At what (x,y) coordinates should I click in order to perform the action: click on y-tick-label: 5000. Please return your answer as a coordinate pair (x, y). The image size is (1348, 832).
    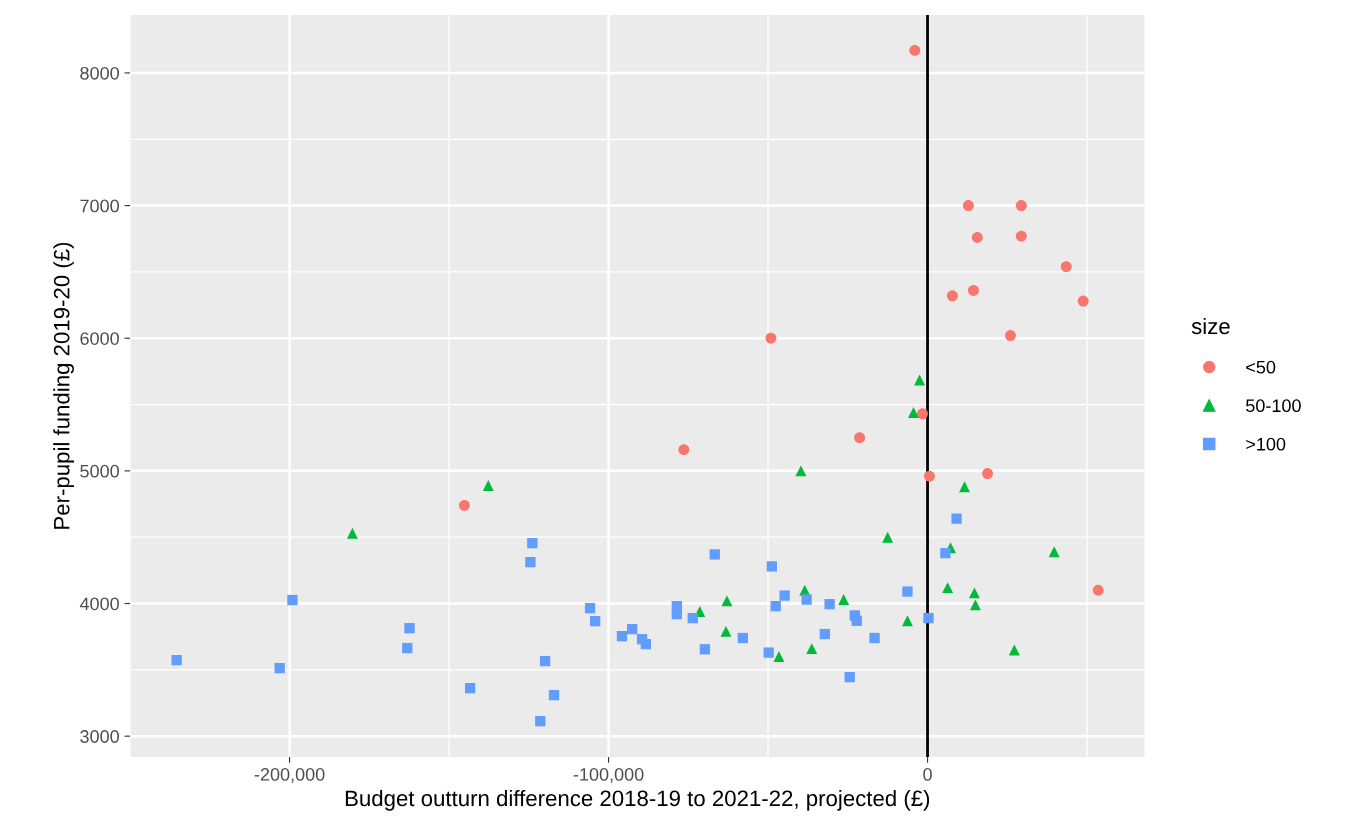
    Looking at the image, I should click on (99, 471).